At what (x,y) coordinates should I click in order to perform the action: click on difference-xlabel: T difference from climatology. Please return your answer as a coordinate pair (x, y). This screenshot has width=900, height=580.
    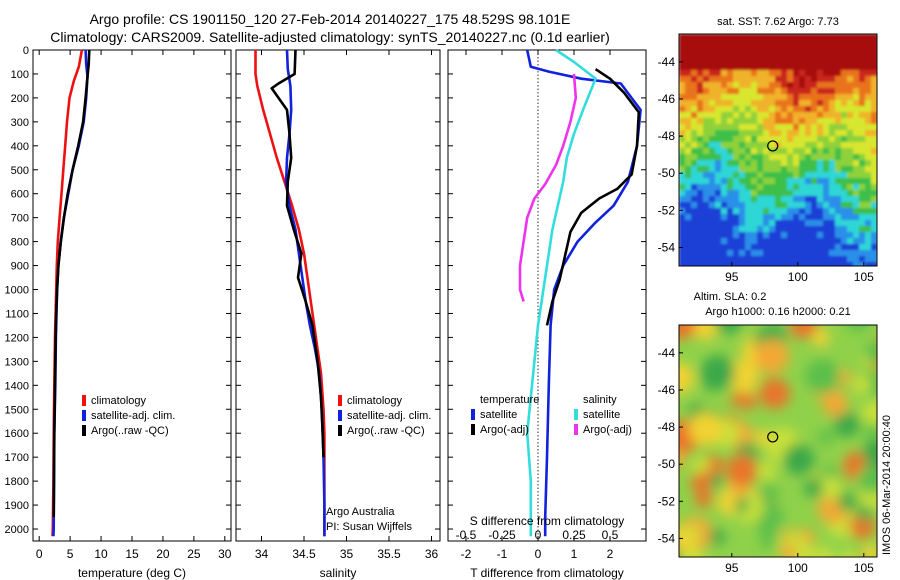
    Looking at the image, I should click on (547, 573).